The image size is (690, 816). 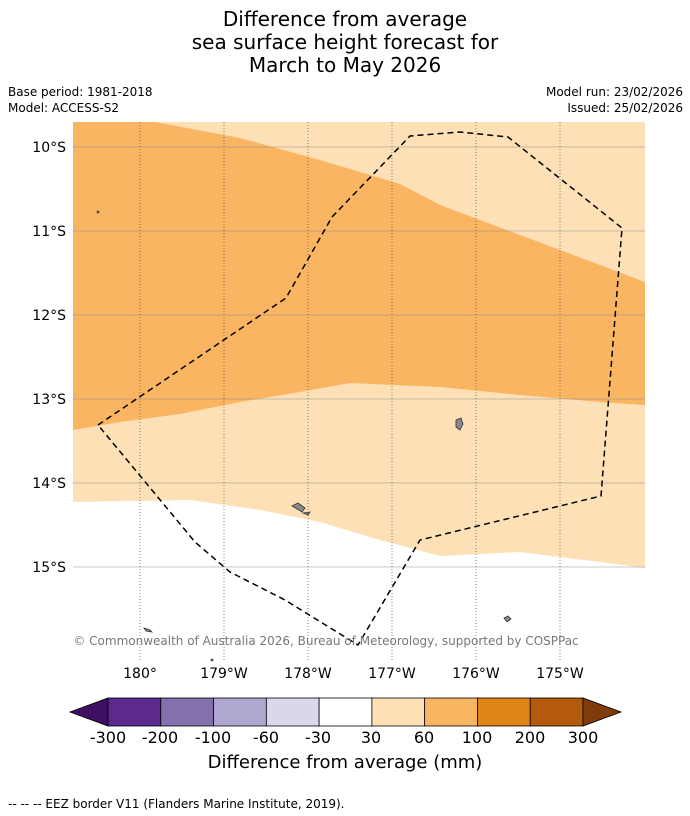 What do you see at coordinates (602, 712) in the screenshot?
I see `colorbar-extend-high` at bounding box center [602, 712].